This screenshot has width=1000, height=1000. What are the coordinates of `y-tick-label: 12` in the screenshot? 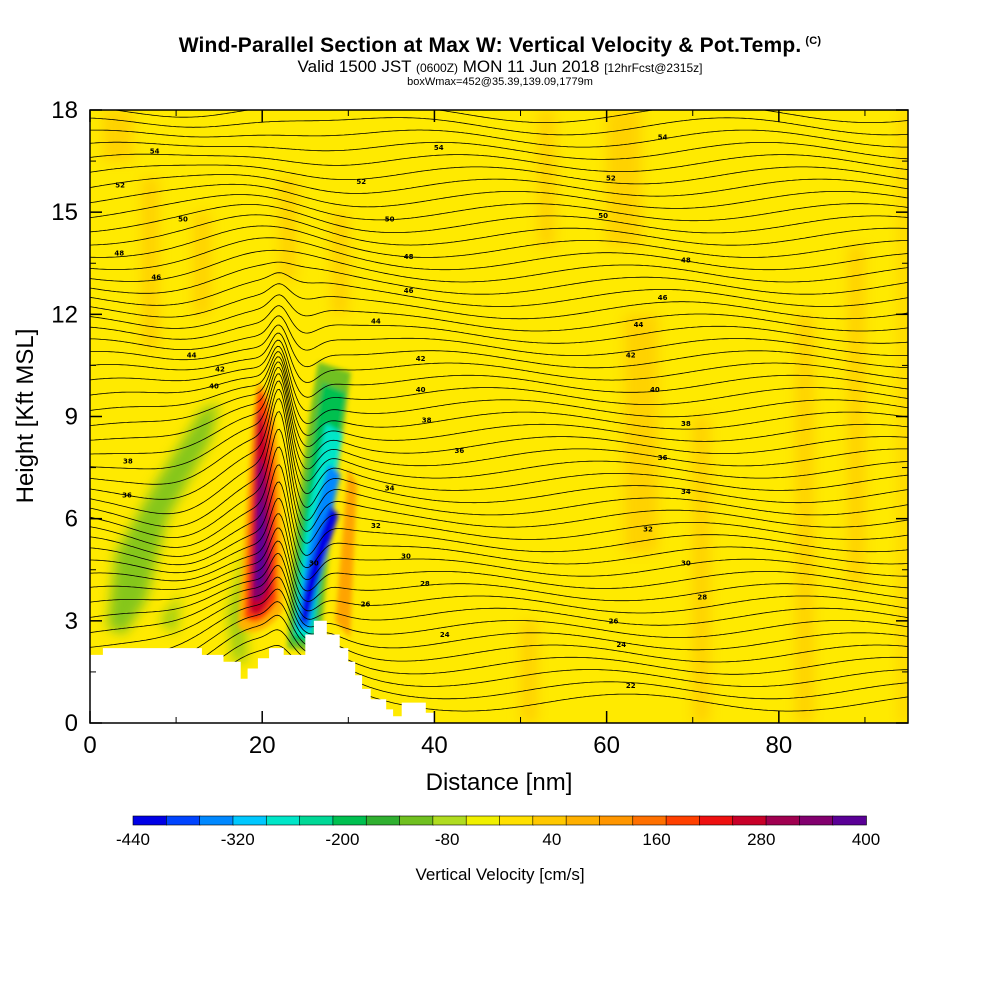 It's located at (64, 314).